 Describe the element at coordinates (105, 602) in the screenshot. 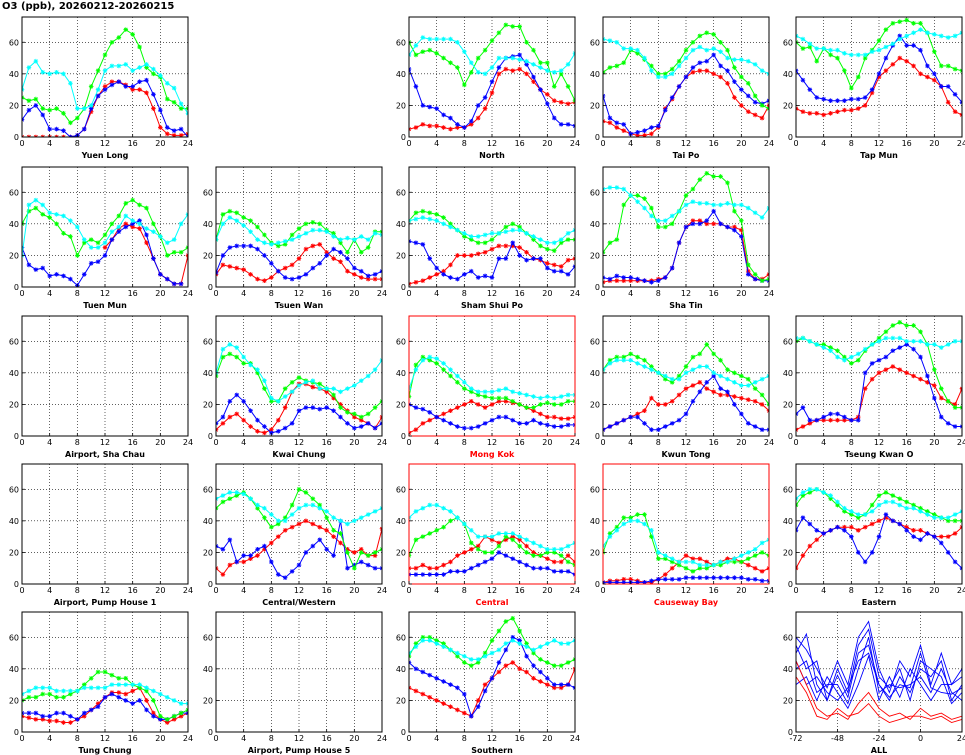

I see `panel-label: Airport, Pump House 1` at that location.